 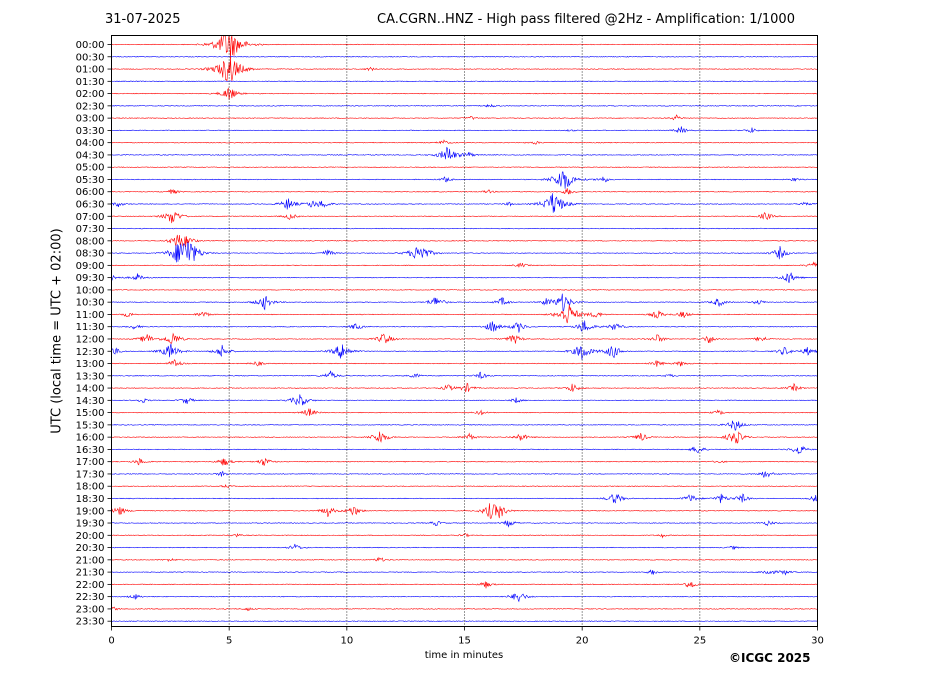 What do you see at coordinates (90, 438) in the screenshot?
I see `y-tick-label: 16:00` at bounding box center [90, 438].